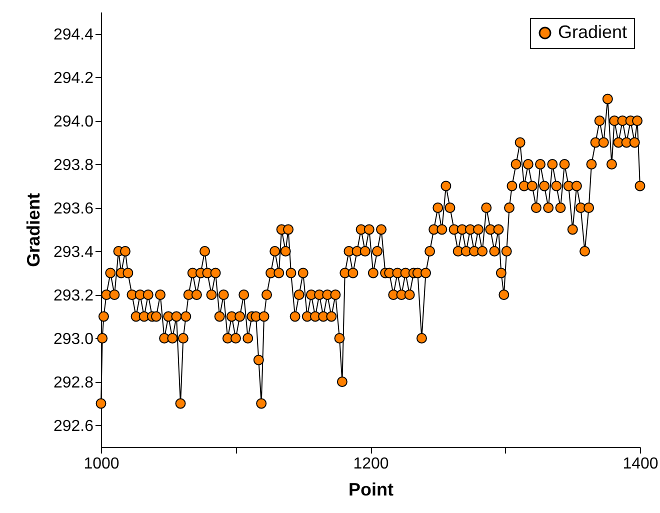  Describe the element at coordinates (102, 464) in the screenshot. I see `x-tick-label: 1000` at that location.